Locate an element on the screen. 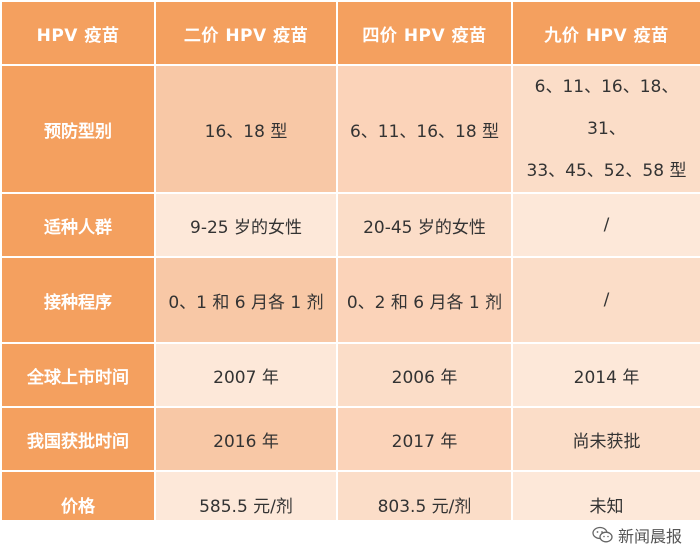 The height and width of the screenshot is (550, 700). cell-bivalent-approval: 2016 年 is located at coordinates (246, 439).